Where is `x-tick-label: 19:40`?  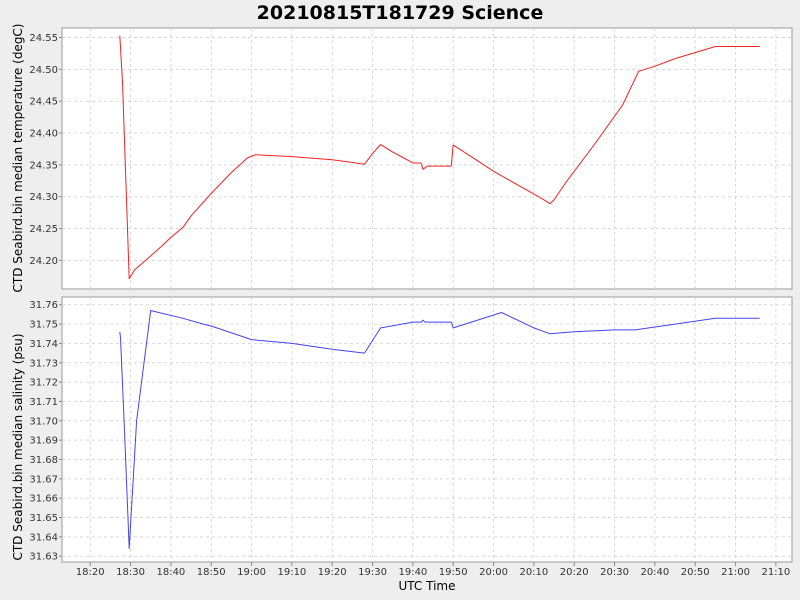 x-tick-label: 19:40 is located at coordinates (412, 572).